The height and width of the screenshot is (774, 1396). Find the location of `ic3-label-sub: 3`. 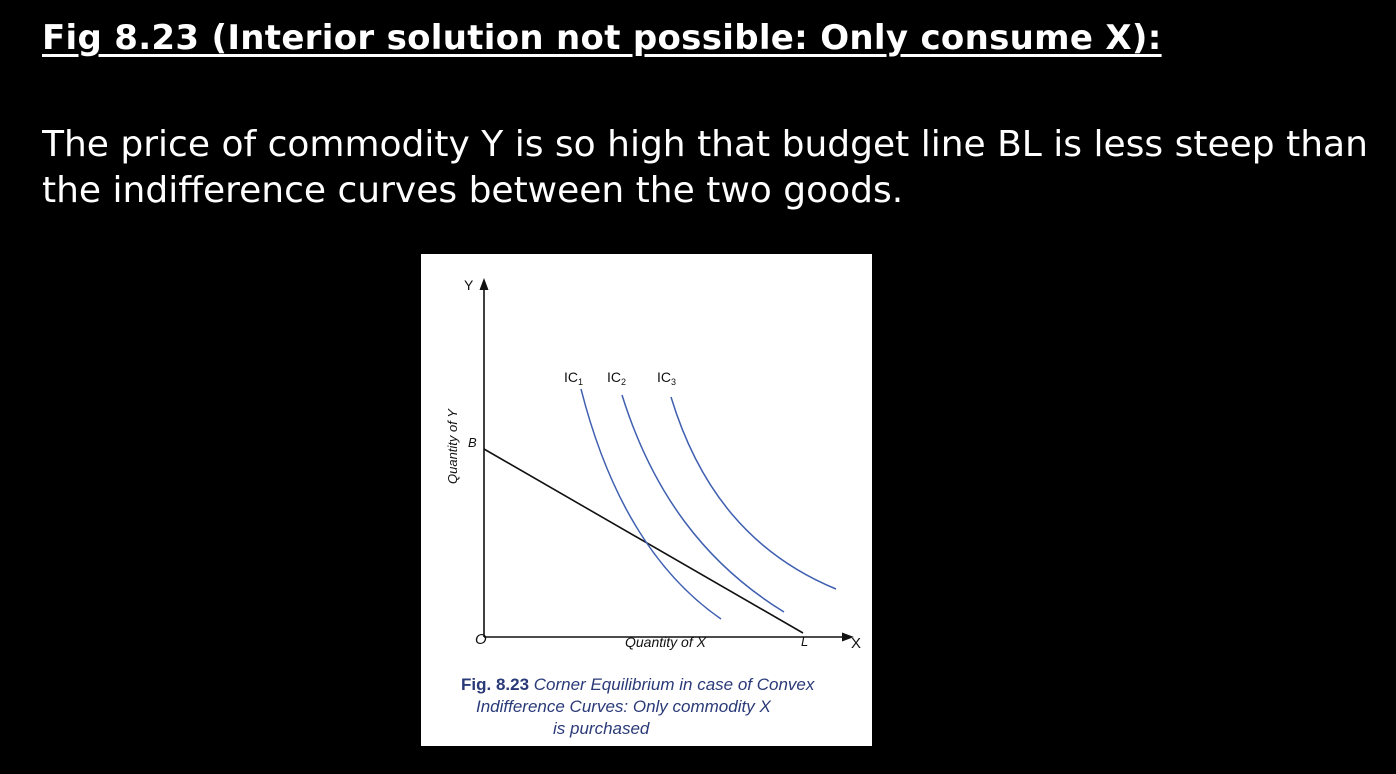

ic3-label-sub: 3 is located at coordinates (673, 382).